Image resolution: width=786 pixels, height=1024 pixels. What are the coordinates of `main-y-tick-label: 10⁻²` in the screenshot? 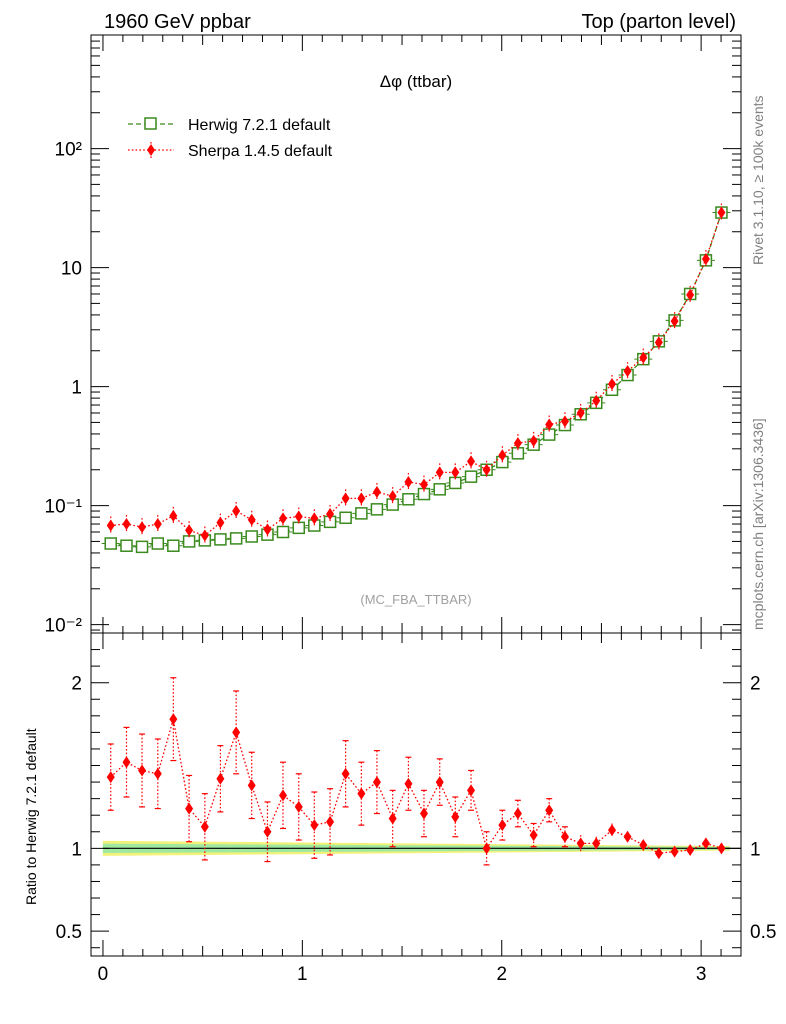 It's located at (64, 626).